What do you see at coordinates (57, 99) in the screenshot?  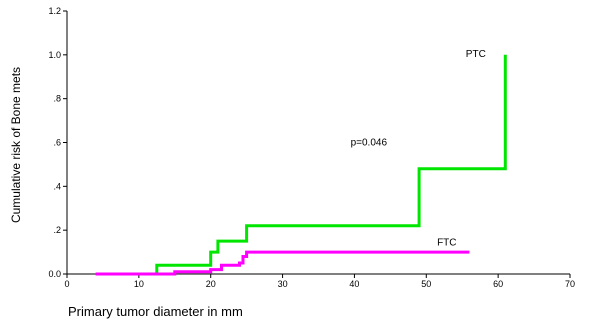 I see `y-tick-label: .8` at bounding box center [57, 99].